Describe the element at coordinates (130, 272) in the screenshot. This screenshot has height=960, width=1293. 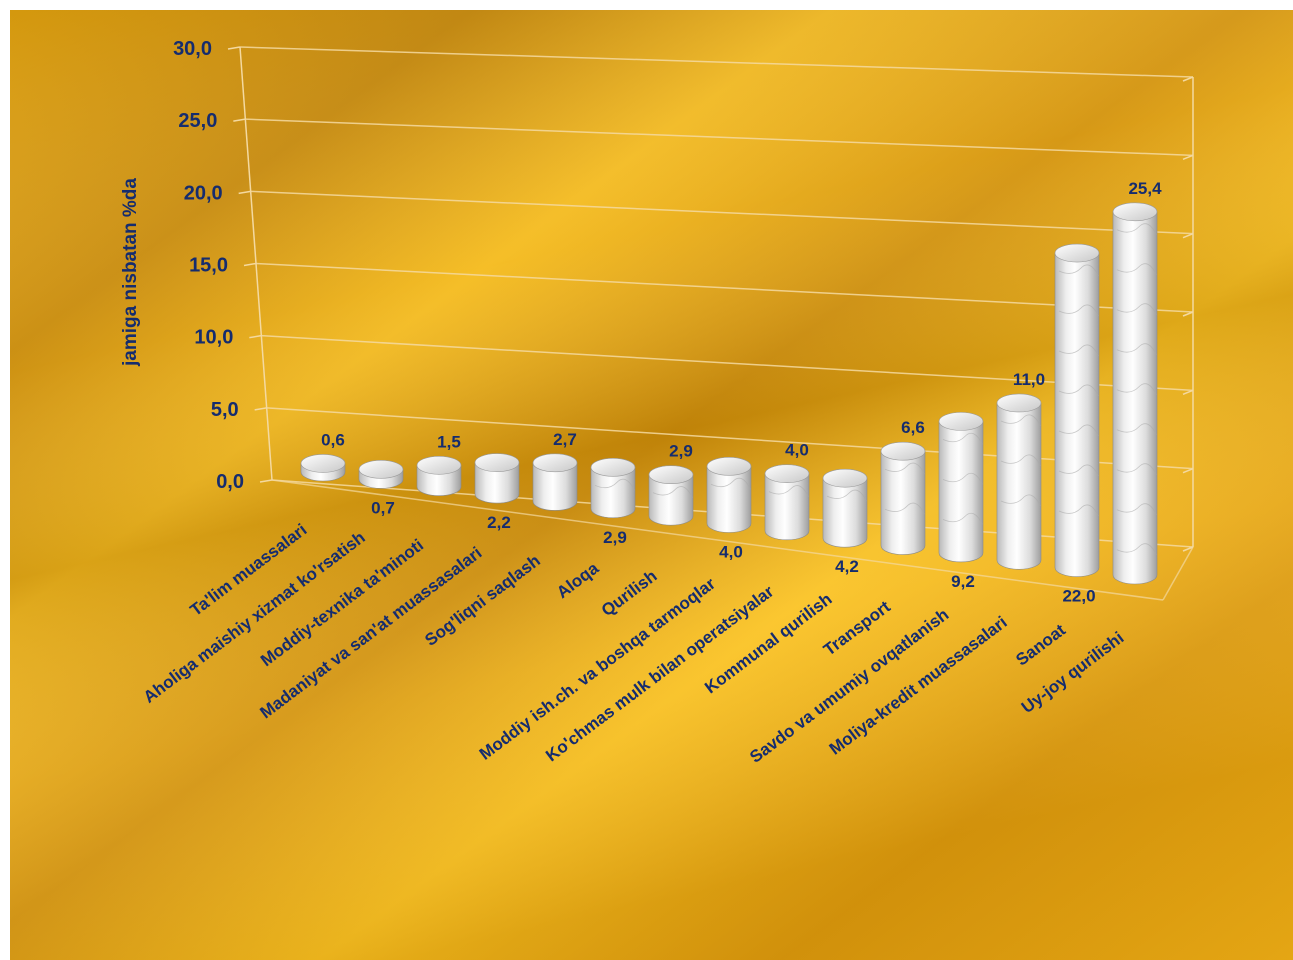
I see `y-axis-title: jamiga nisbatan %da` at that location.